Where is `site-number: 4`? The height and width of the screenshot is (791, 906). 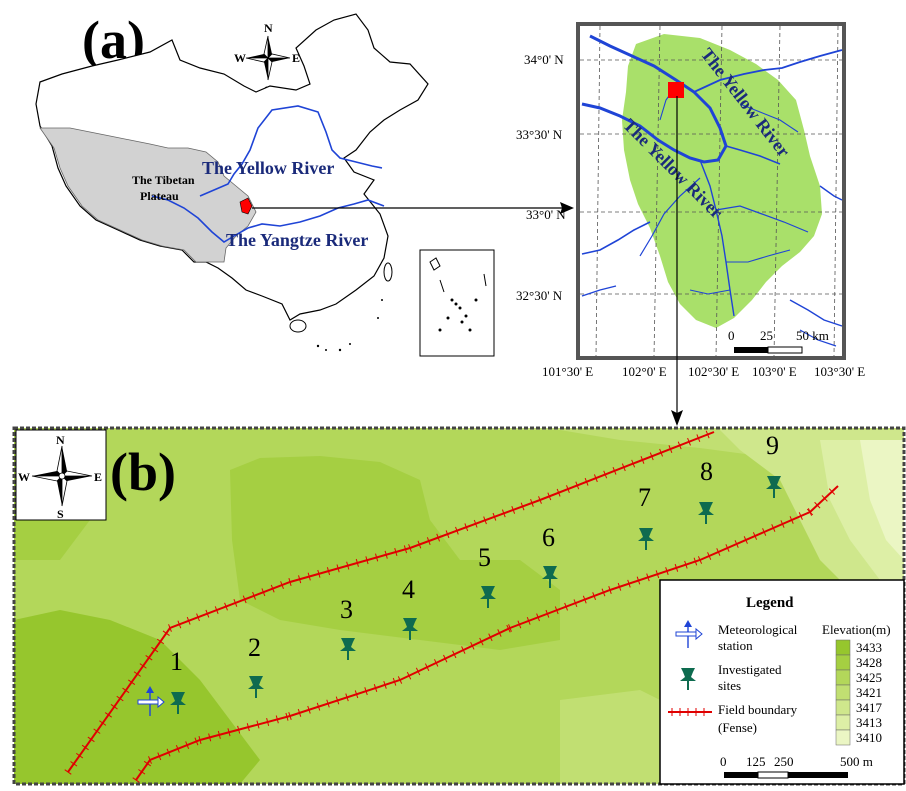 site-number: 4 is located at coordinates (408, 589).